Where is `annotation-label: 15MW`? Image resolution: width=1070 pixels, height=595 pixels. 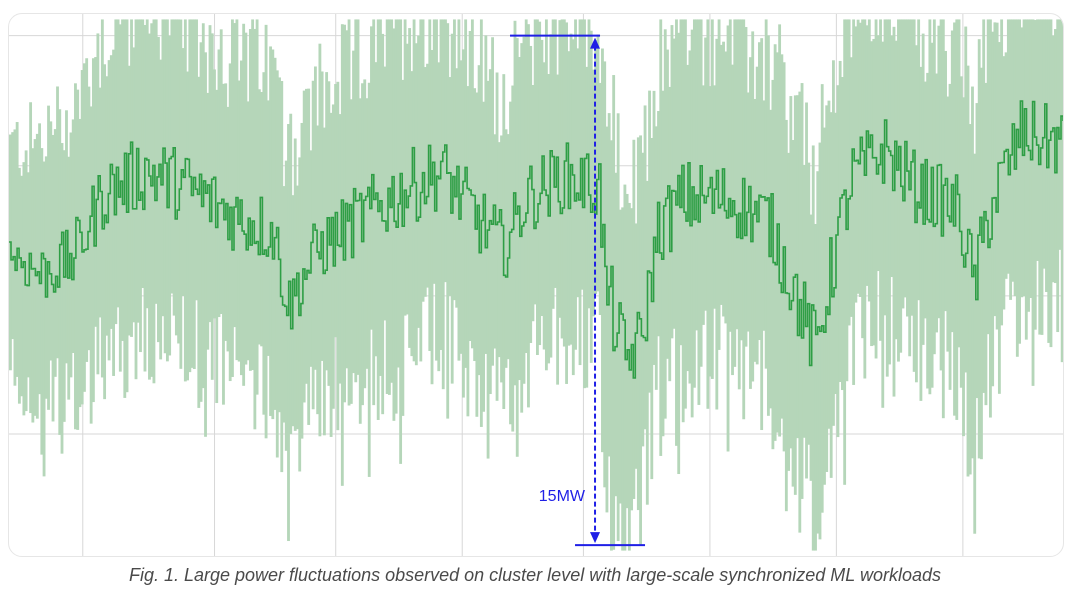 annotation-label: 15MW is located at coordinates (562, 496).